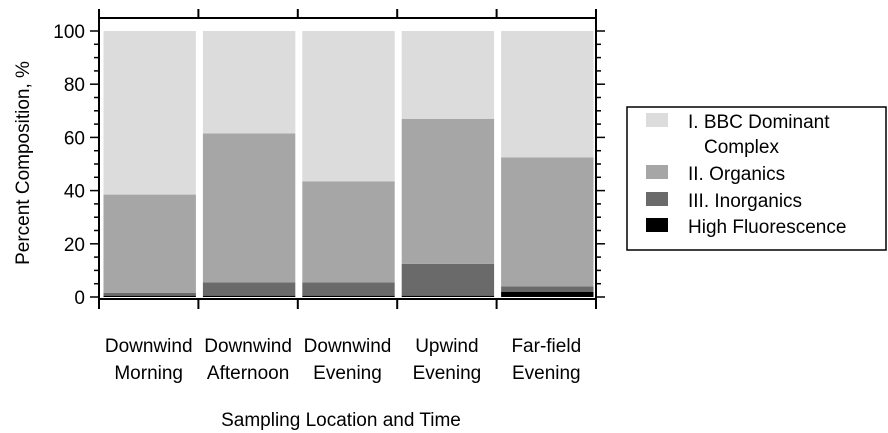 This screenshot has height=433, width=888. Describe the element at coordinates (759, 122) in the screenshot. I see `legend-label: I. BBC Dominant` at that location.